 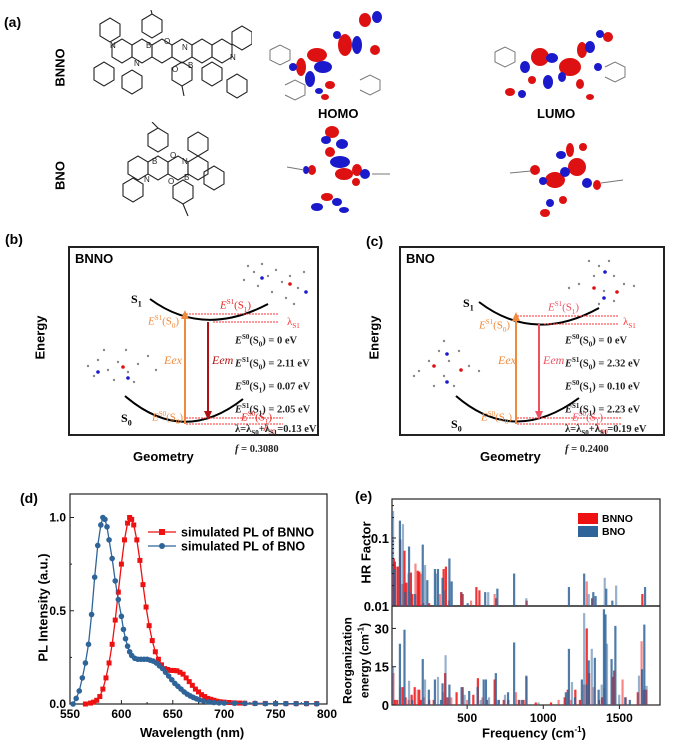 I want to click on molecular-structure-icon: BON N BO, so click(x=173, y=169).